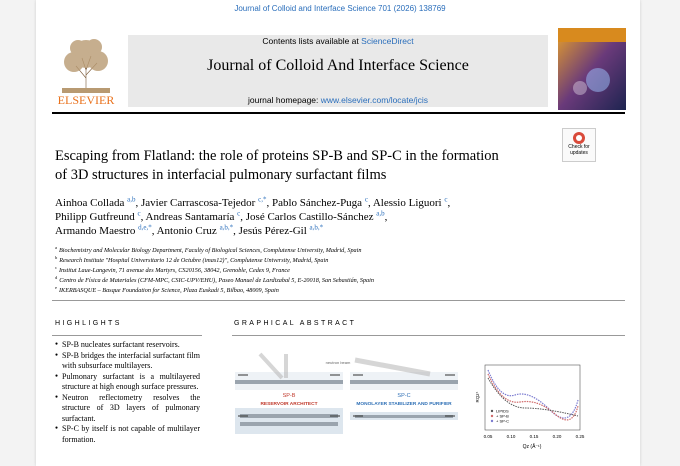 The image size is (680, 466). What do you see at coordinates (407, 203) in the screenshot?
I see `author-name: Alessio Liguori` at bounding box center [407, 203].